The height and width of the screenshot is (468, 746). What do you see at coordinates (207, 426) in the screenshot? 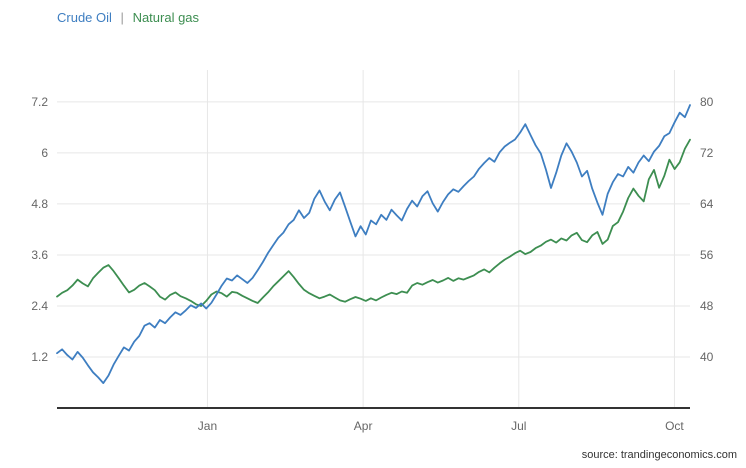
I see `x-axis-tick-label: Jan` at bounding box center [207, 426].